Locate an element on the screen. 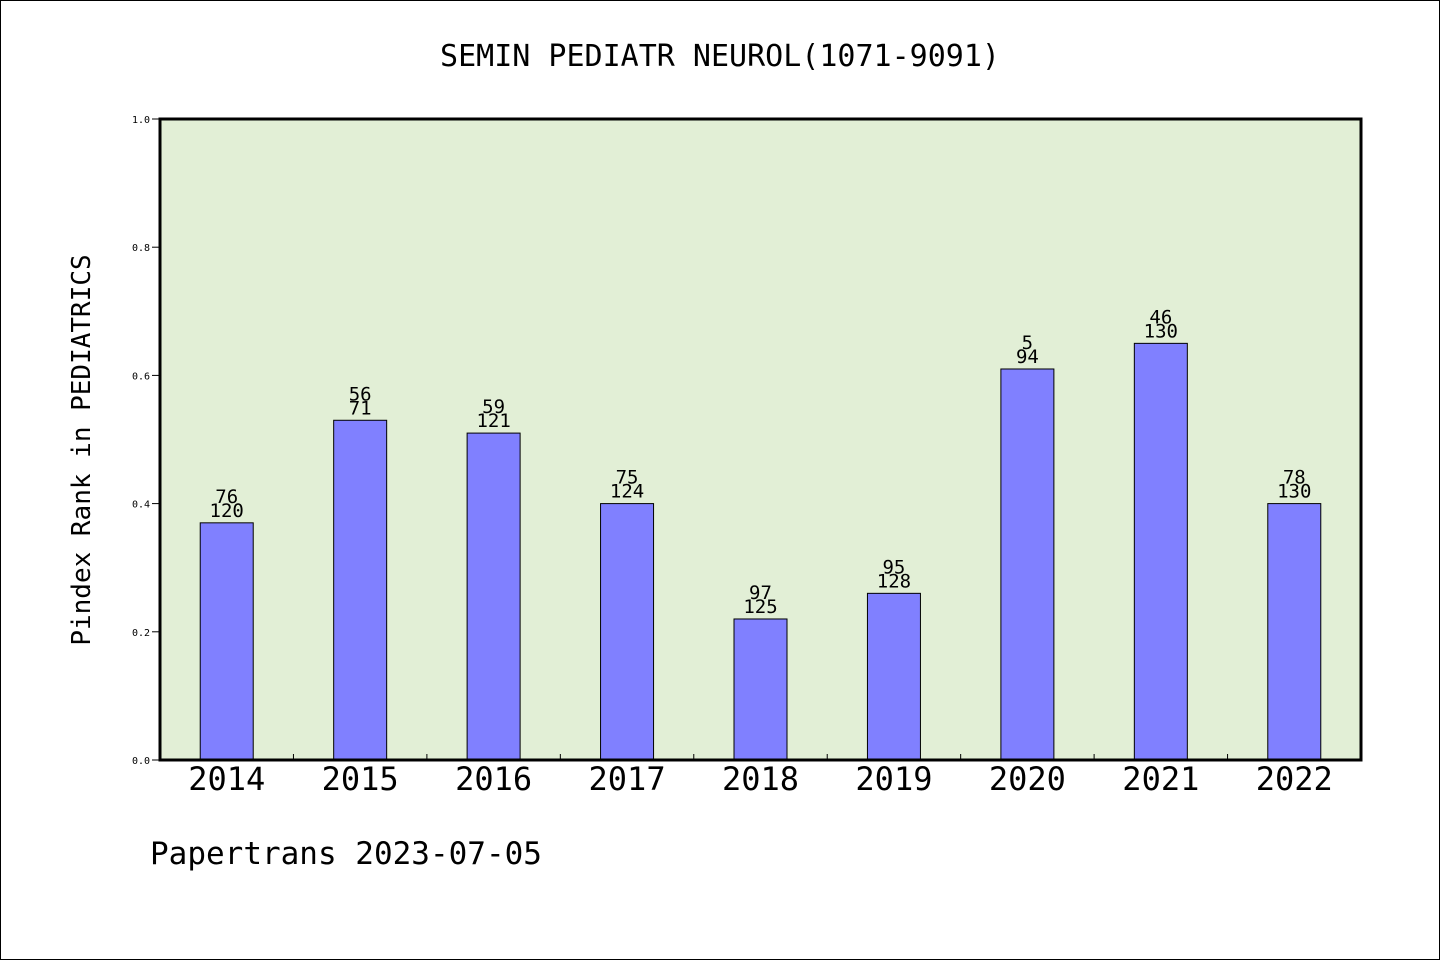  bar-2016 is located at coordinates (493, 596).